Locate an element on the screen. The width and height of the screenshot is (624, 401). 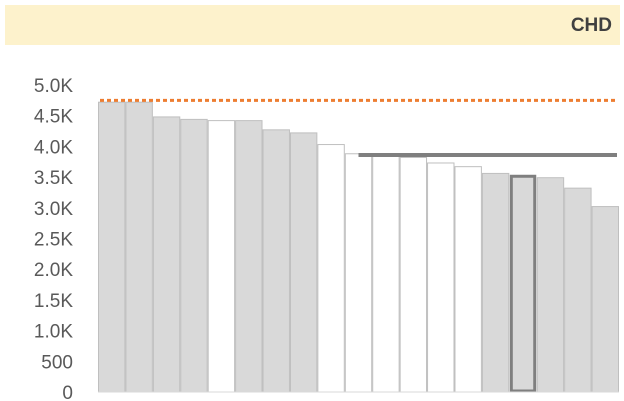
y-axis: 0 500 1.0K 1.5K 2.0K 2.5K 3.0K 3.5K 4.0K 4.5K 5.0K is located at coordinates (53, 238).